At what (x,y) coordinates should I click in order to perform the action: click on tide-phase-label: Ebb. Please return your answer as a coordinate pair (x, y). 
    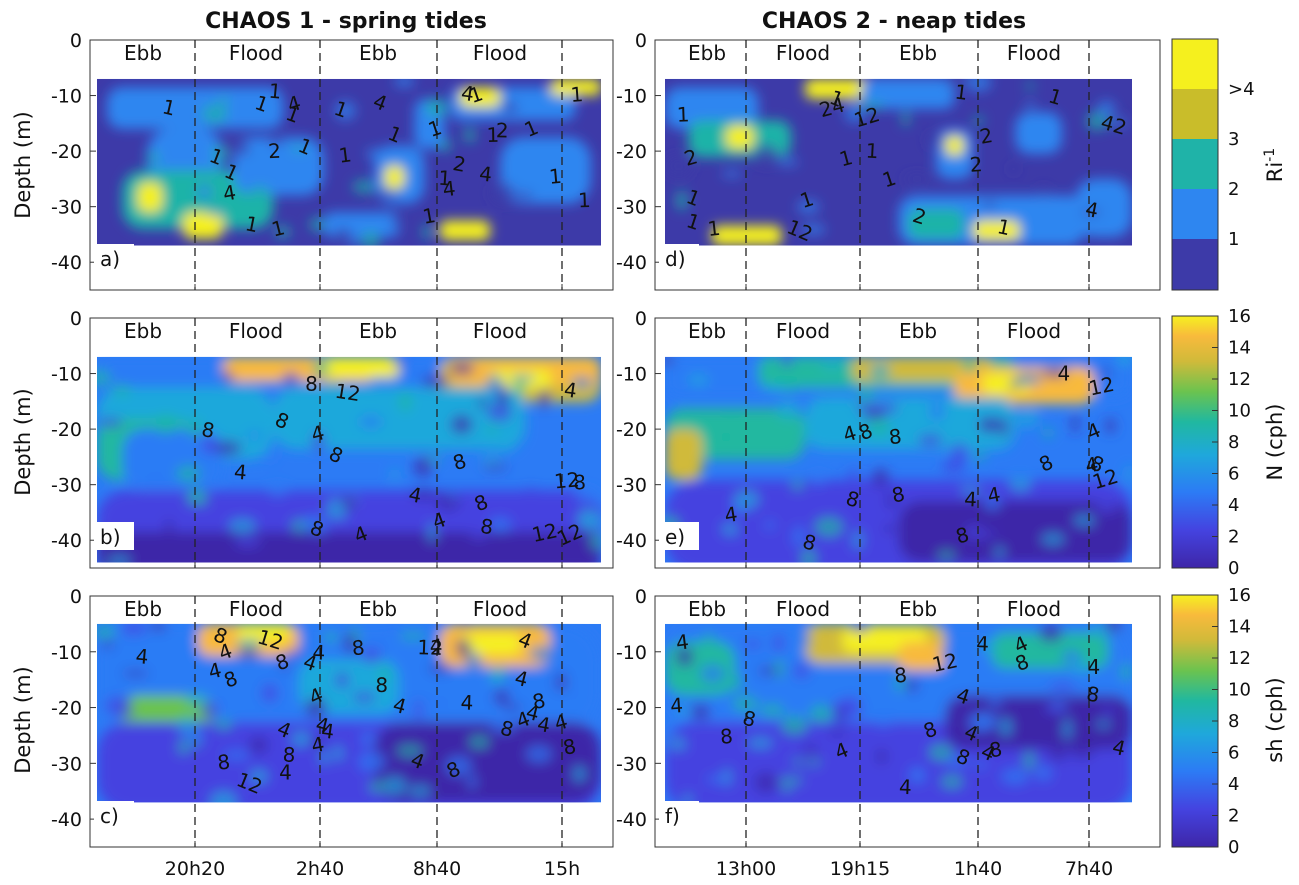
    Looking at the image, I should click on (707, 53).